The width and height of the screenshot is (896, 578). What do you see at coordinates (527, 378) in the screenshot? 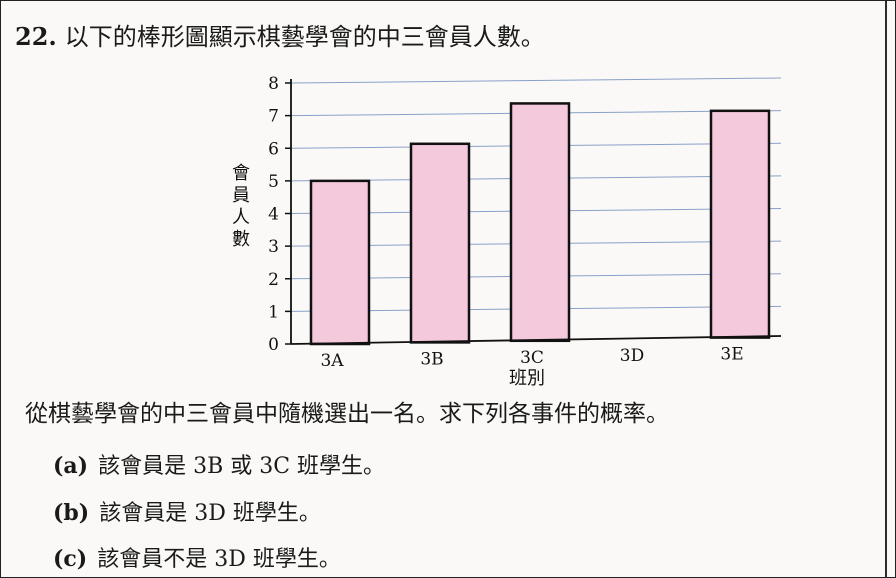
I see `x-axis-title: 班別` at bounding box center [527, 378].